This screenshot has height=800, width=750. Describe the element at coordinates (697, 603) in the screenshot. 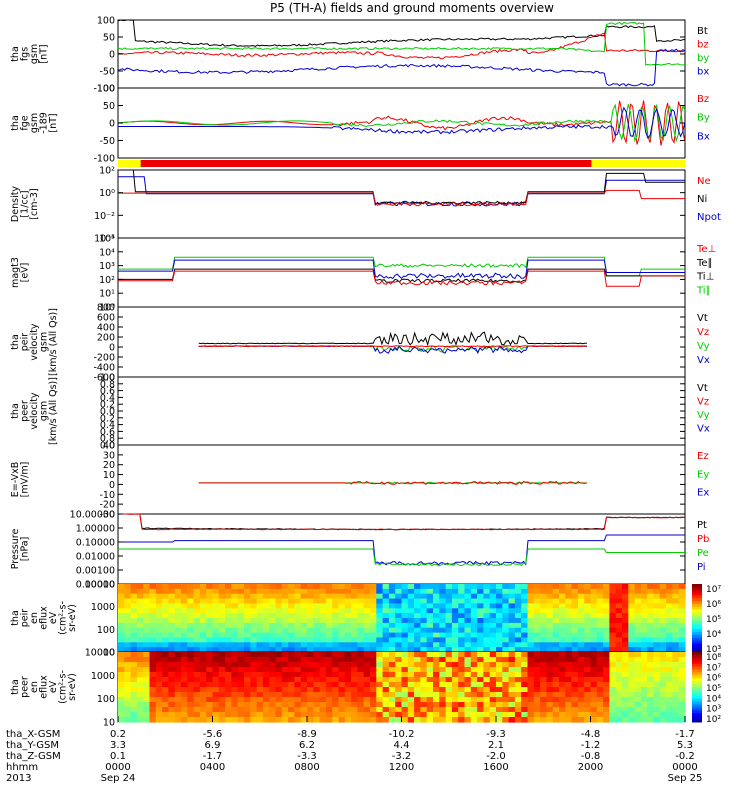

I see `colorbar-step` at that location.